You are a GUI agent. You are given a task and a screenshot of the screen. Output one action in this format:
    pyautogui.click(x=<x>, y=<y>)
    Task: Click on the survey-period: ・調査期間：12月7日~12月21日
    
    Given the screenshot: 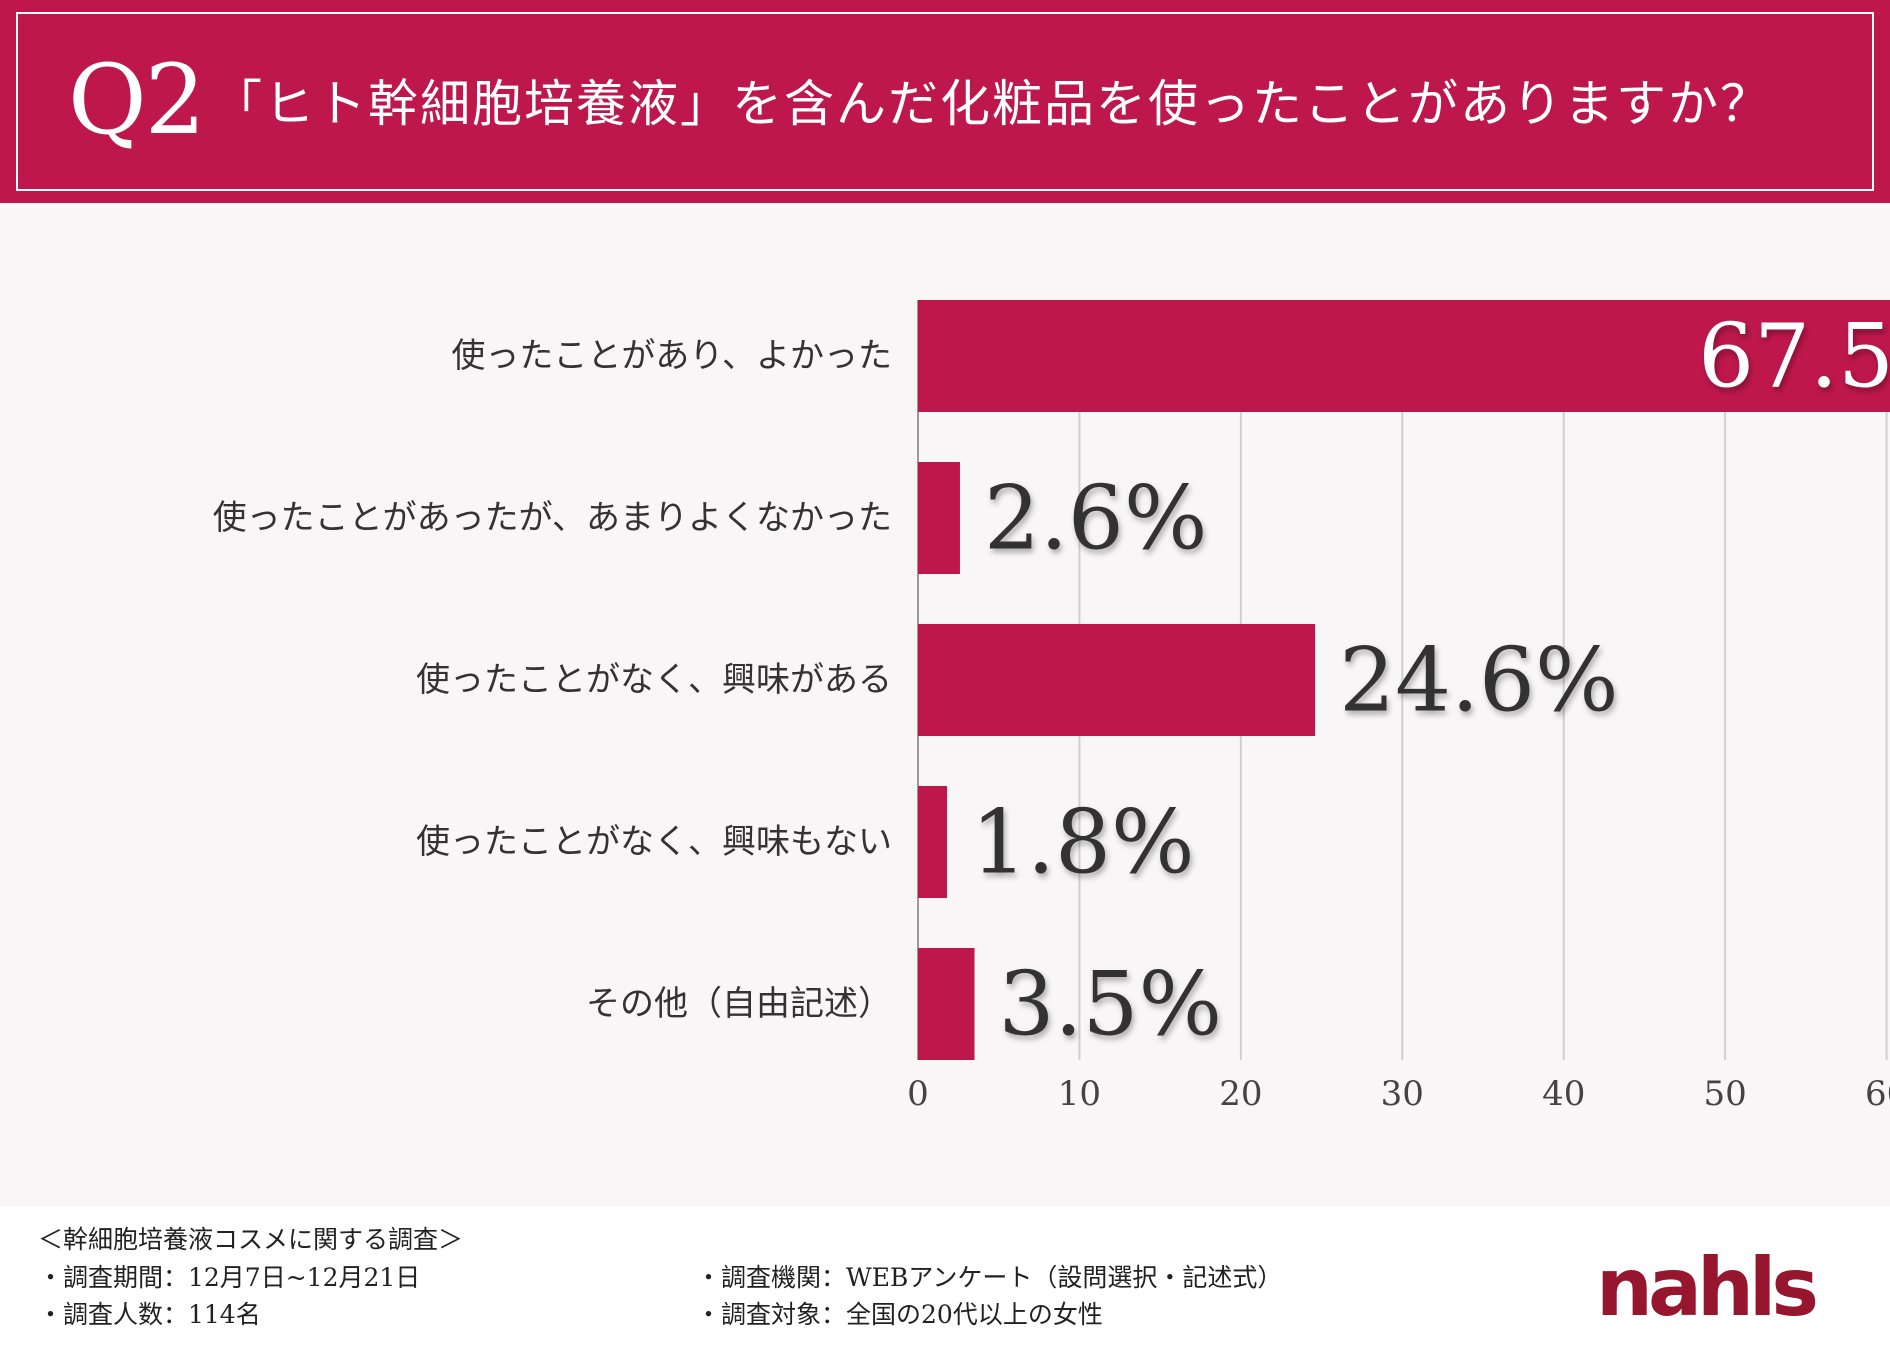 What is the action you would take?
    pyautogui.click(x=229, y=1277)
    